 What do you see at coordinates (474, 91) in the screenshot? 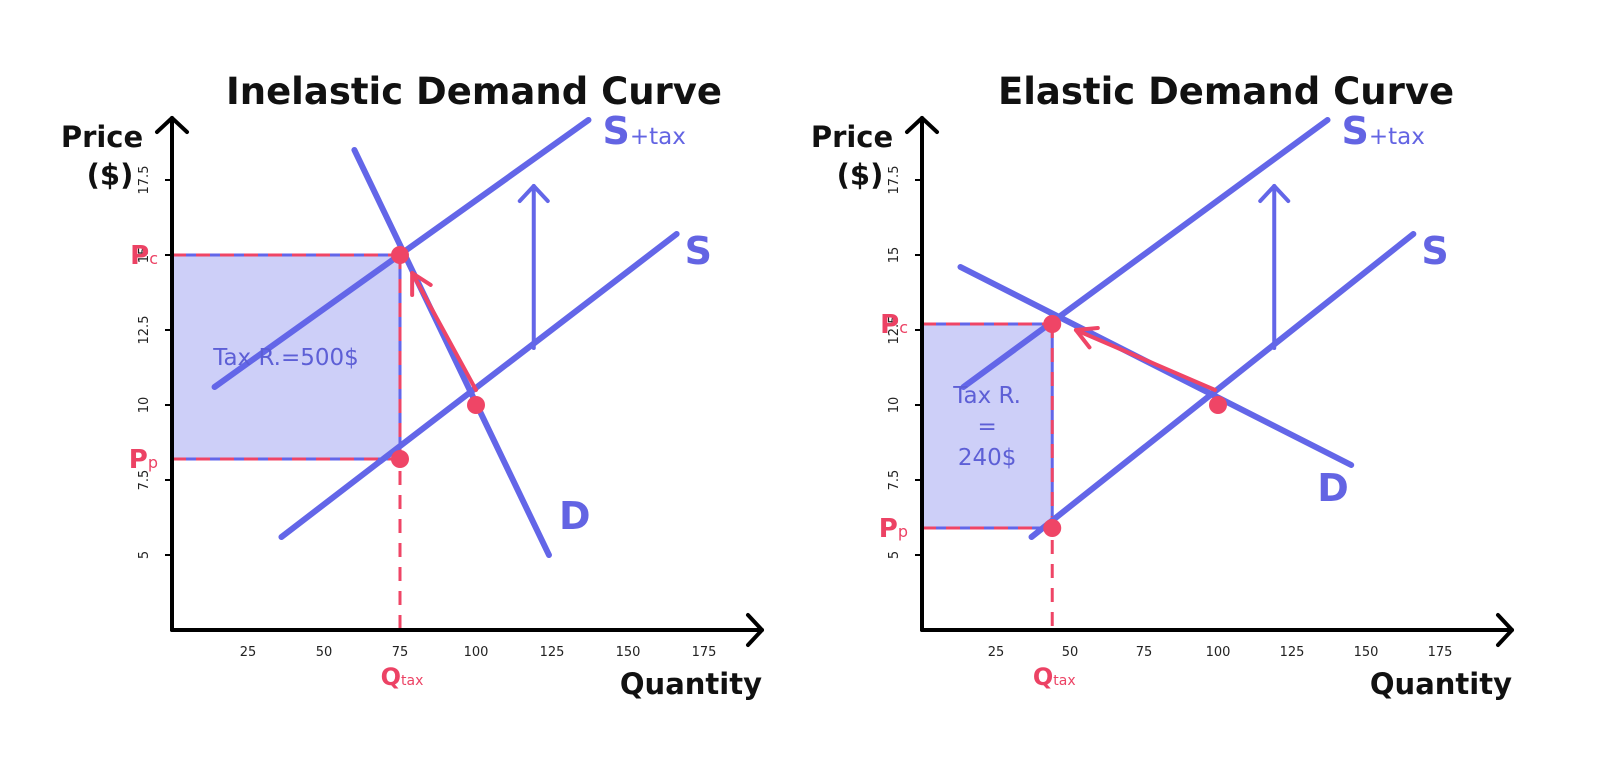
I see `chart-title: Inelastic Demand Curve` at bounding box center [474, 91].